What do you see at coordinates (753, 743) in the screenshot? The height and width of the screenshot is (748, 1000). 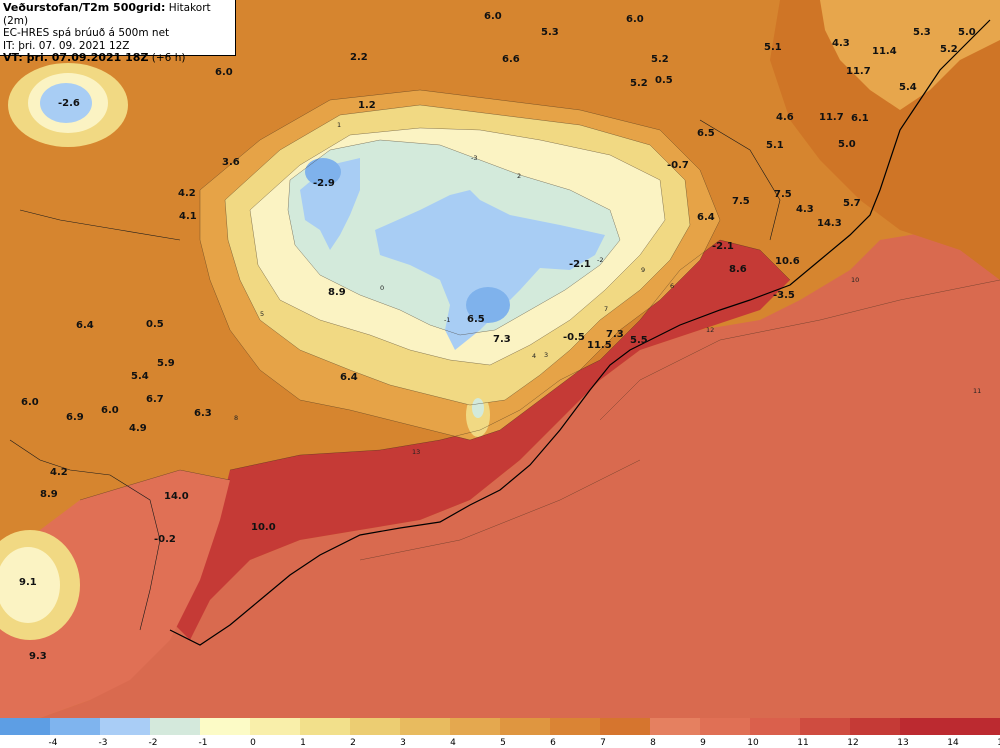 I see `legend-tick-label: 10` at bounding box center [753, 743].